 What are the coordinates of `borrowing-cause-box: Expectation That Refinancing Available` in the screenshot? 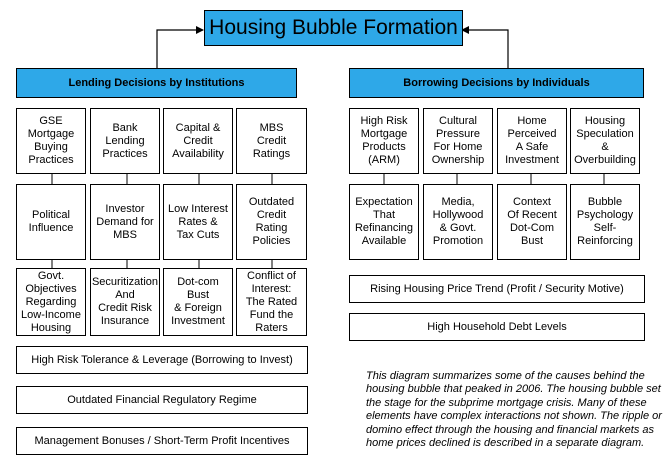 It's located at (384, 222).